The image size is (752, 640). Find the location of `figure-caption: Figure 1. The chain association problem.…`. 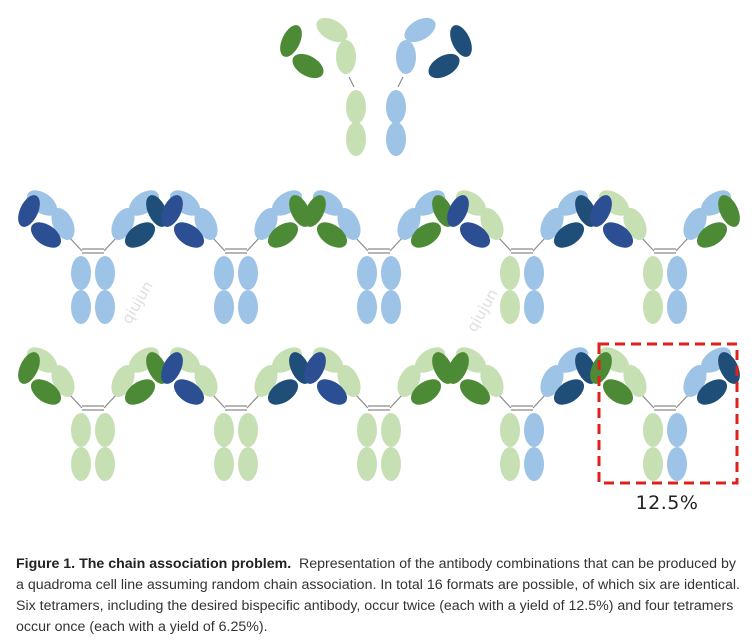

figure-caption: Figure 1. The chain association problem.… is located at coordinates (378, 596).